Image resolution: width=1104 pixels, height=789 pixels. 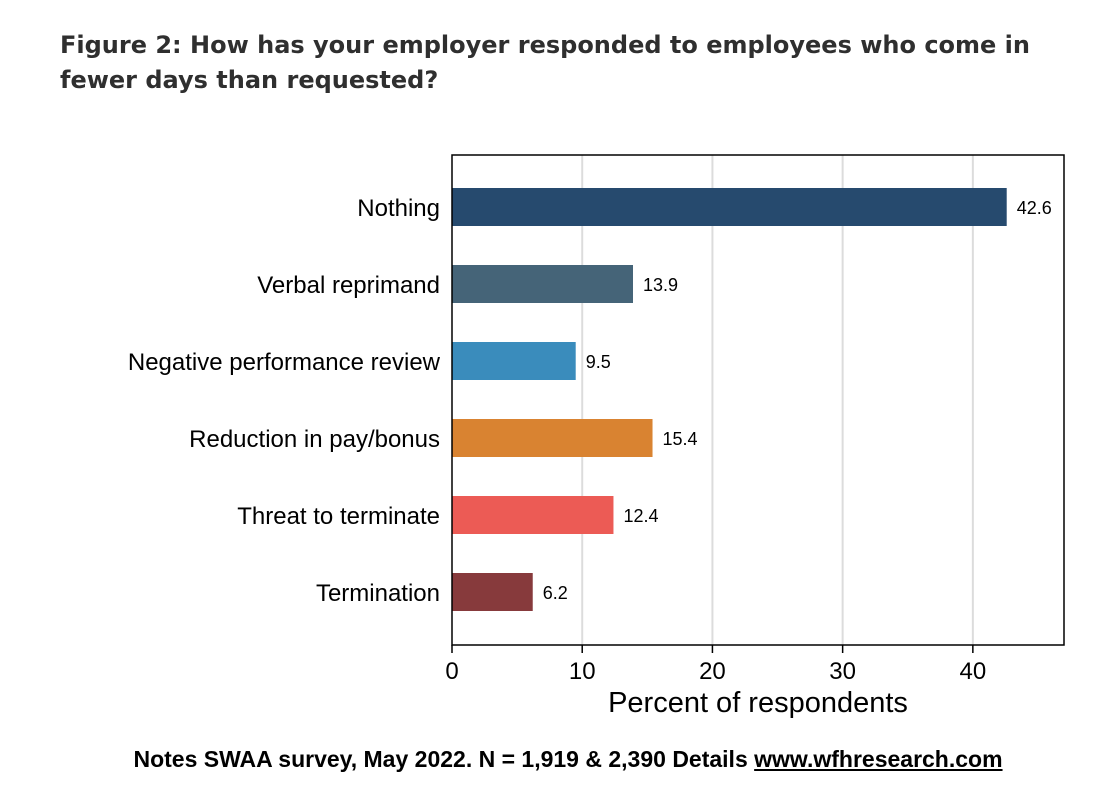 What do you see at coordinates (1034, 208) in the screenshot?
I see `value-label: 42.6` at bounding box center [1034, 208].